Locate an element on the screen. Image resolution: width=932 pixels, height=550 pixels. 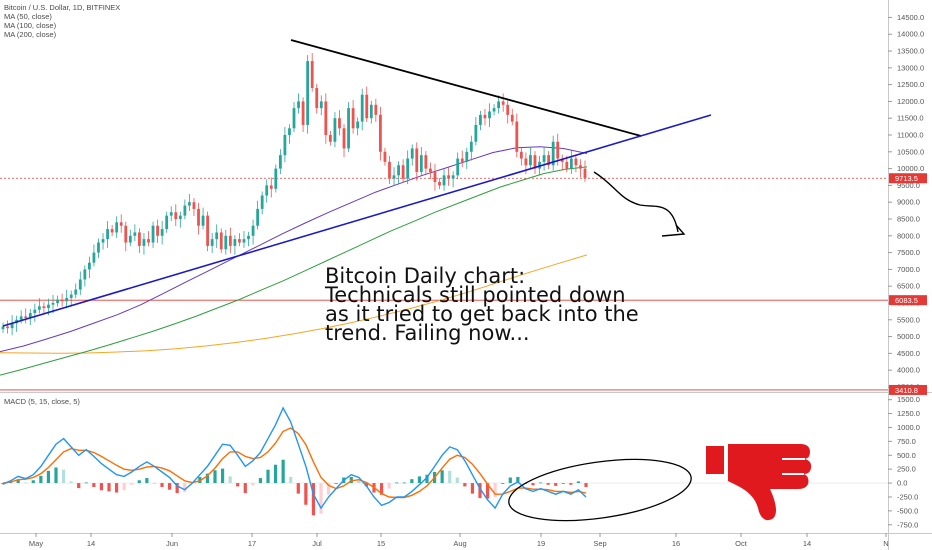
descending-trendline is located at coordinates (466, 88).